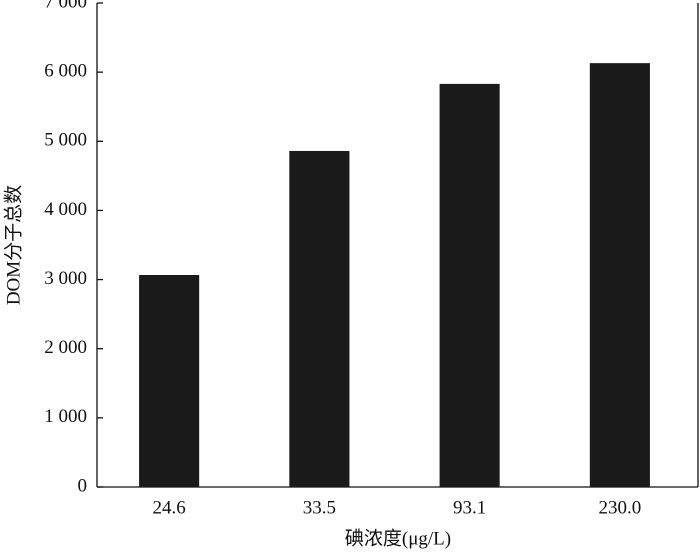 This screenshot has width=700, height=555. I want to click on x-tick-label: 33.5, so click(319, 507).